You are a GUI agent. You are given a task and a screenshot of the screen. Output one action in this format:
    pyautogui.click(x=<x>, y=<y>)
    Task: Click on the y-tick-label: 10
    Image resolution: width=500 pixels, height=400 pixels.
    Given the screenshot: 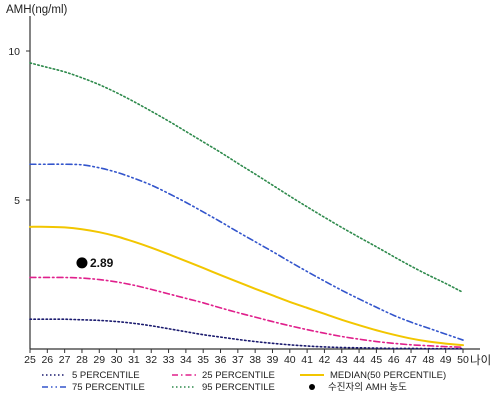 What is the action you would take?
    pyautogui.click(x=14, y=52)
    